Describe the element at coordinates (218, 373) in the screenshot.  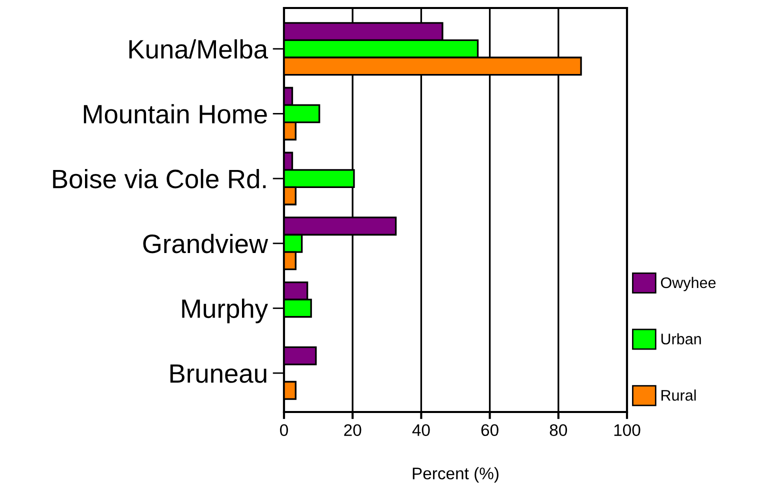
I see `y-tick-label: Bruneau` at that location.